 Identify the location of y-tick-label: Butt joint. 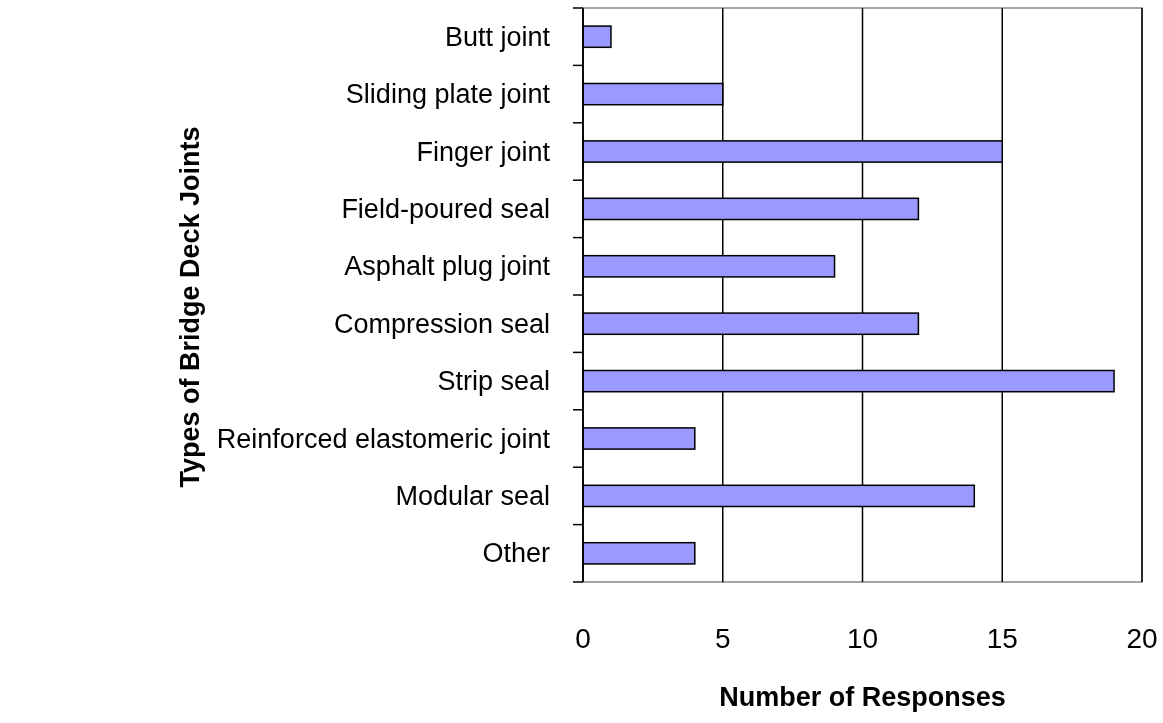
(497, 36).